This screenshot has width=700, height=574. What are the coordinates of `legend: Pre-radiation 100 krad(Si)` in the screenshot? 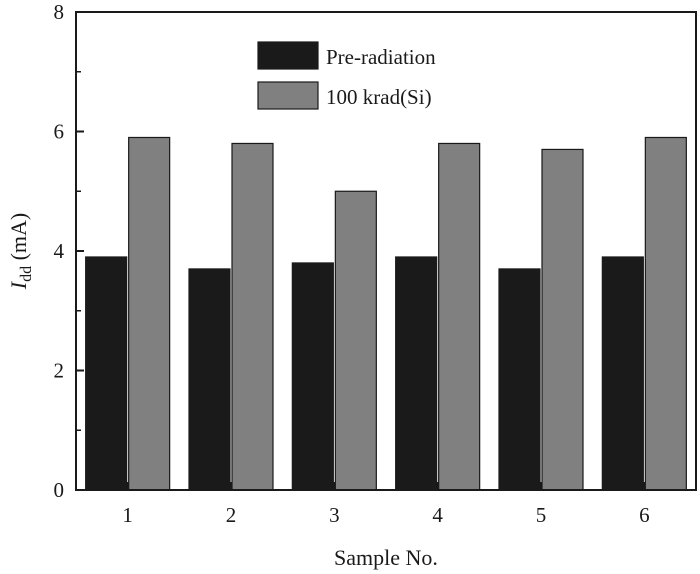 It's located at (346, 75).